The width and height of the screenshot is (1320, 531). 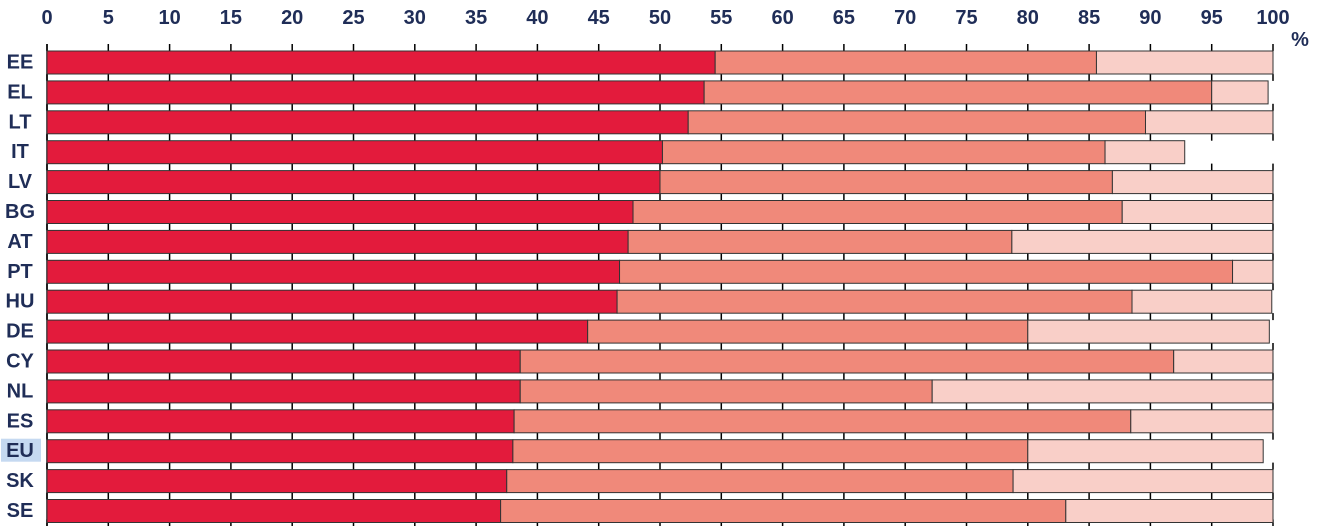 What do you see at coordinates (20, 511) in the screenshot?
I see `category-label: SE` at bounding box center [20, 511].